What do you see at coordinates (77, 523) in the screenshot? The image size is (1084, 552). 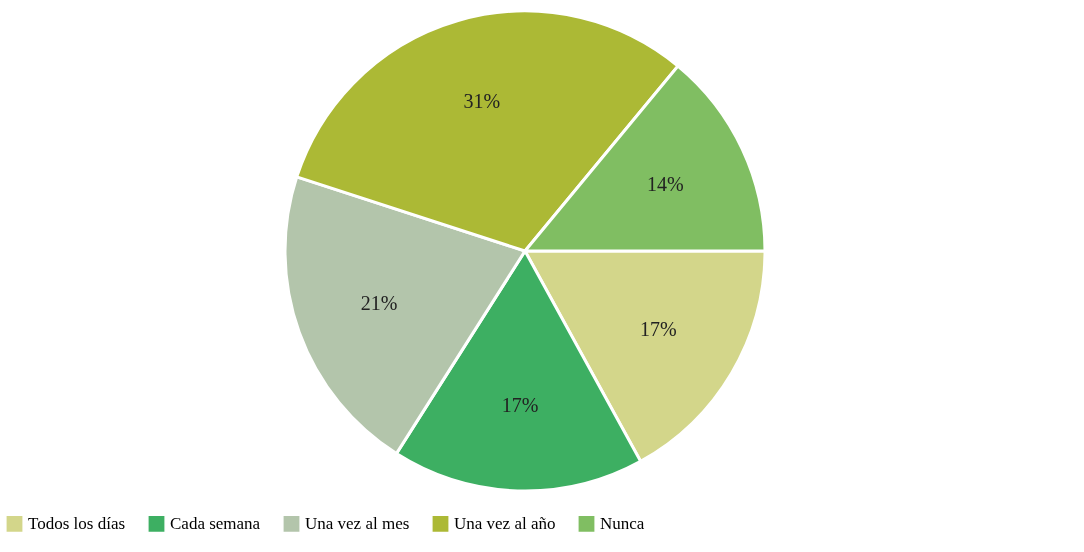 I see `legend-label: Todos los días` at bounding box center [77, 523].